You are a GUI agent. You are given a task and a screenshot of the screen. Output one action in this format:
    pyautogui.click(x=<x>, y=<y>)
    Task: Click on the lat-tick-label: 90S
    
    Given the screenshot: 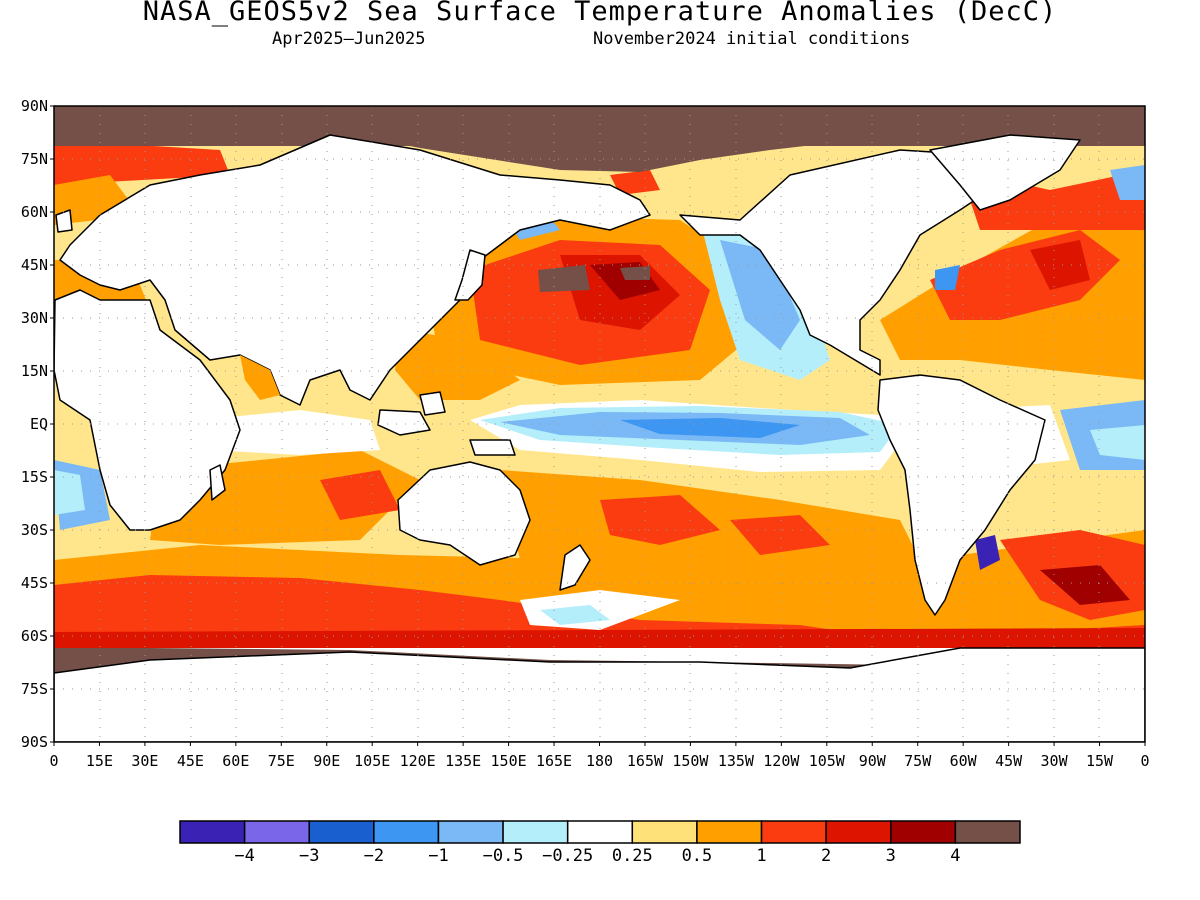 What is the action you would take?
    pyautogui.click(x=34, y=742)
    